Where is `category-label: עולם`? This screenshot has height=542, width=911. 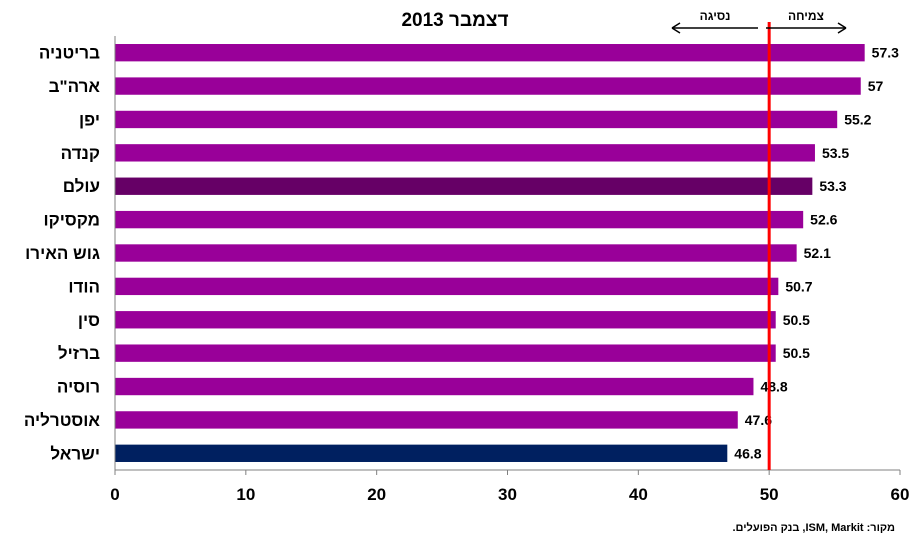 category-label: עולם is located at coordinates (81, 186).